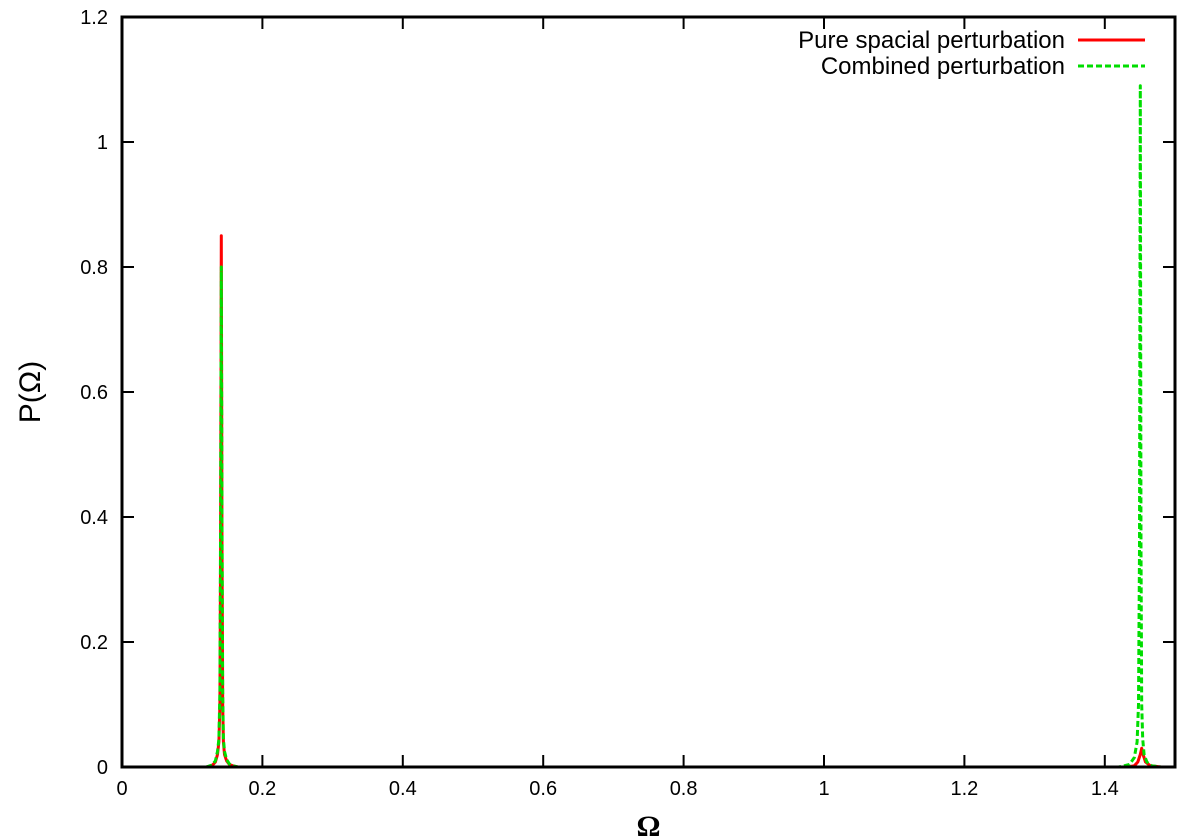  Describe the element at coordinates (102, 768) in the screenshot. I see `y-tick-label: 0` at that location.